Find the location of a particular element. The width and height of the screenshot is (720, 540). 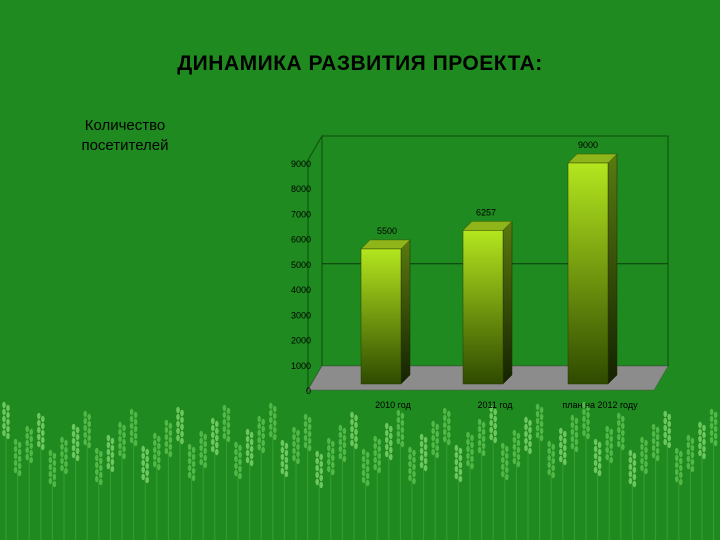

y-tick-label: 2000 is located at coordinates (301, 341).